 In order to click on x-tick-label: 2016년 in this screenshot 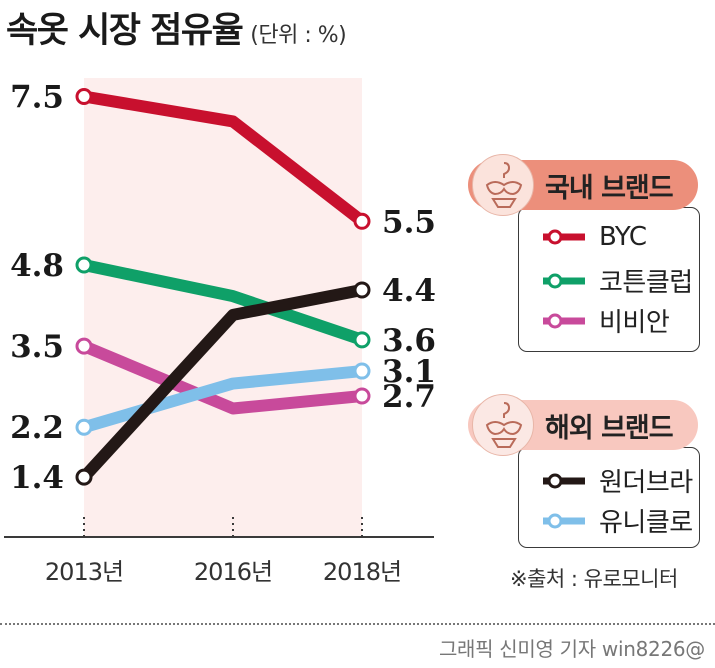, I will do `click(233, 572)`.